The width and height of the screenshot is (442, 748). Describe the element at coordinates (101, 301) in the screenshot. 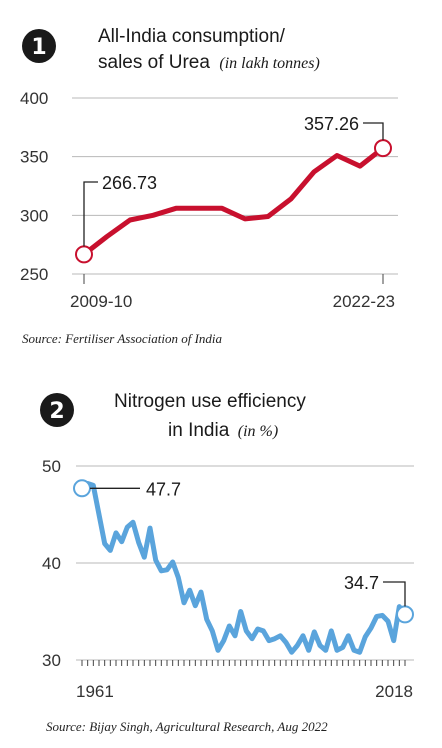

I see `chart-1-x-tick-label-start: 2009-10` at that location.